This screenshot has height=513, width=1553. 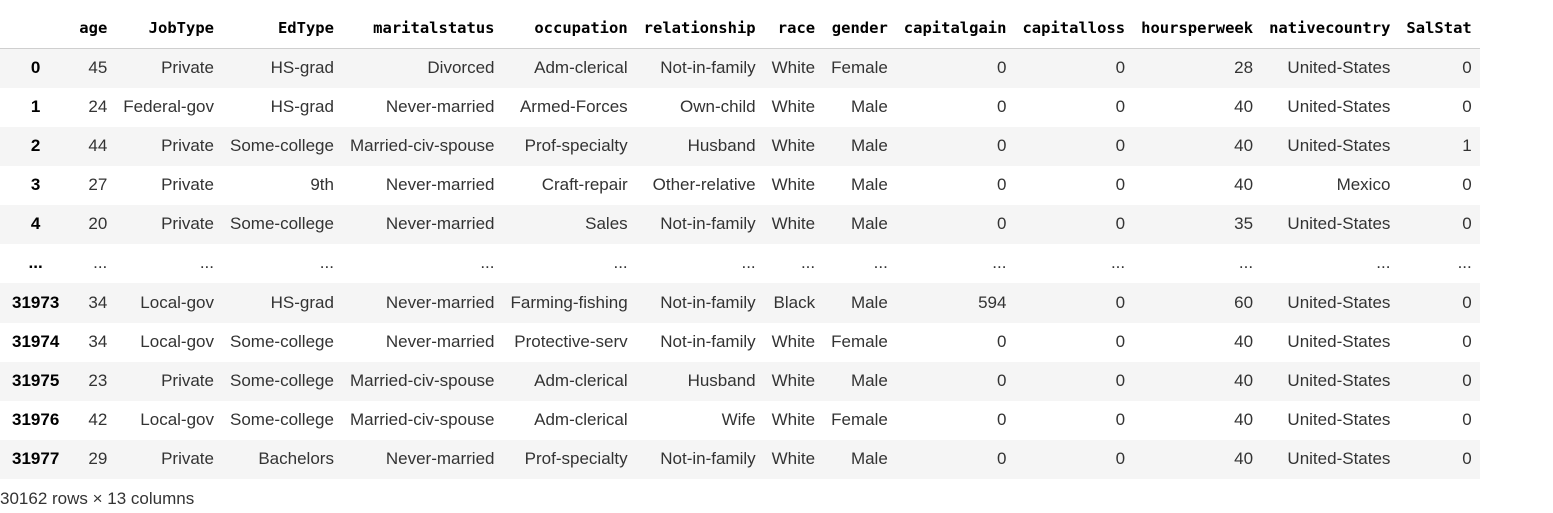 I want to click on row-index: 3, so click(x=35, y=184).